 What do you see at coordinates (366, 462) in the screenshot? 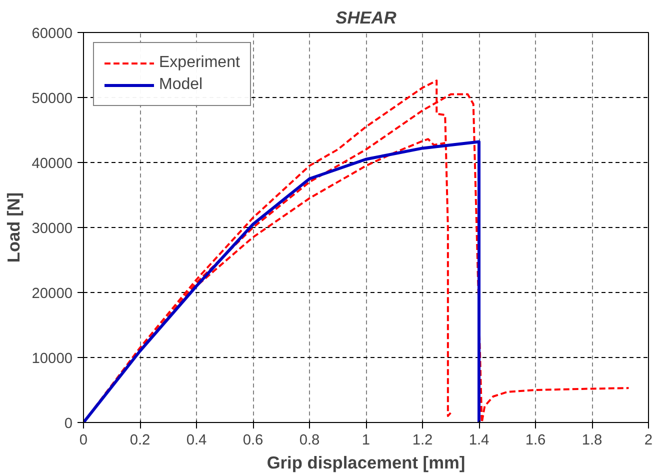
I see `x-axis-title: Grip displacement [mm]` at bounding box center [366, 462].